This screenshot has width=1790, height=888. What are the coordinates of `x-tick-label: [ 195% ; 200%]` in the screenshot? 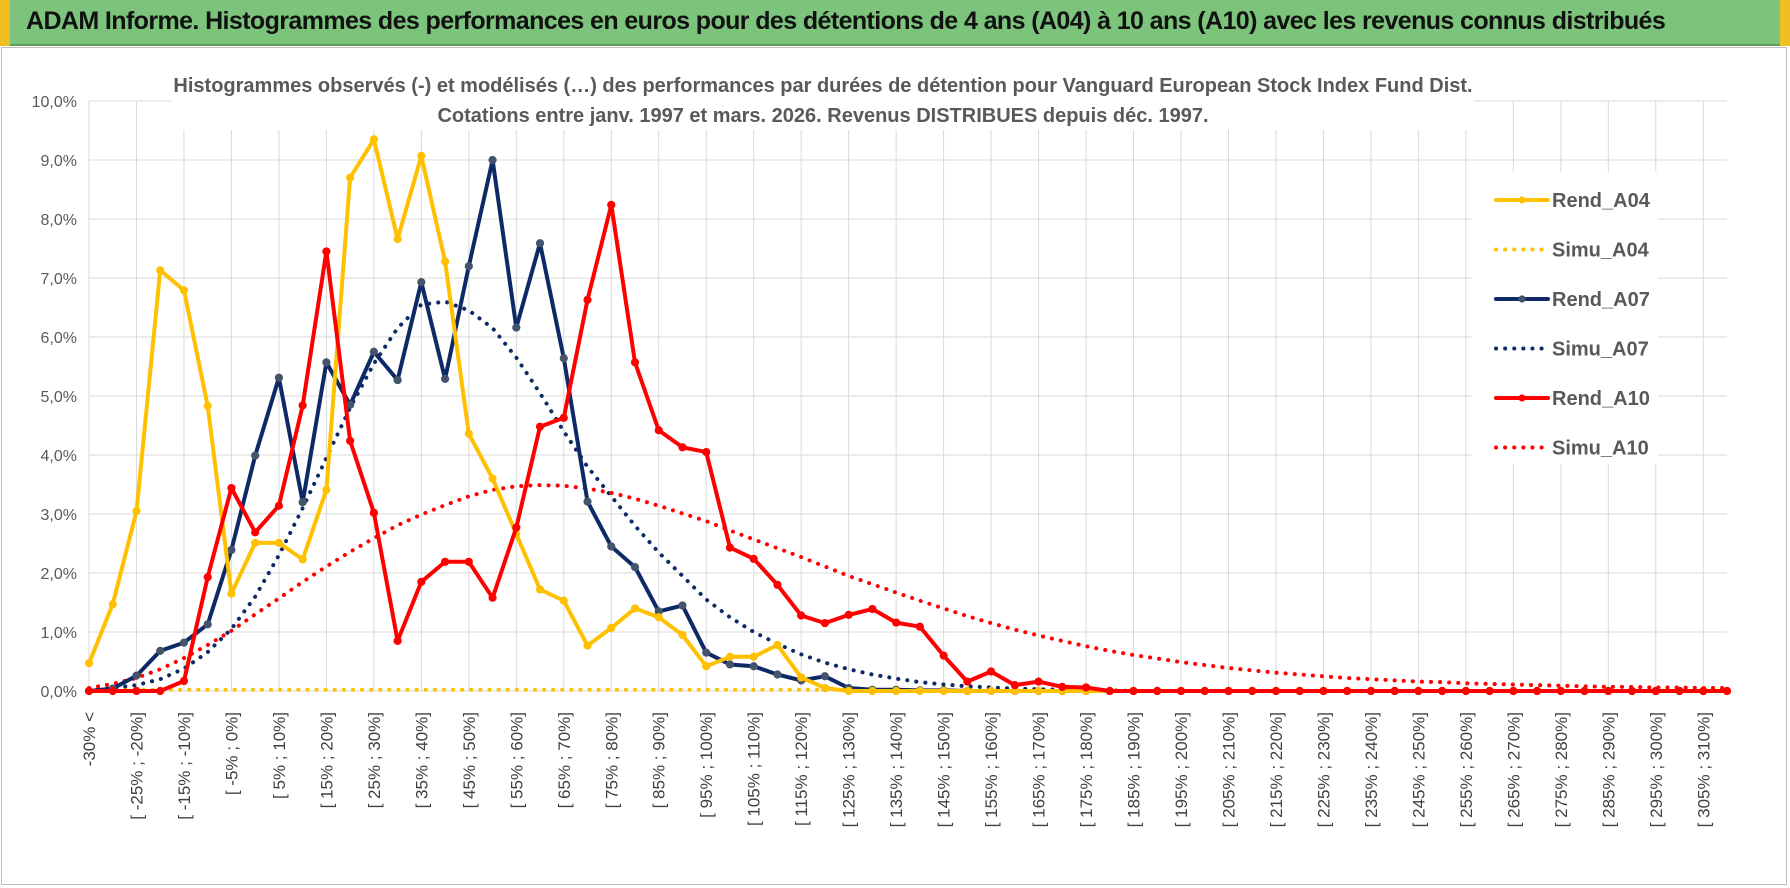 It's located at (1181, 769).